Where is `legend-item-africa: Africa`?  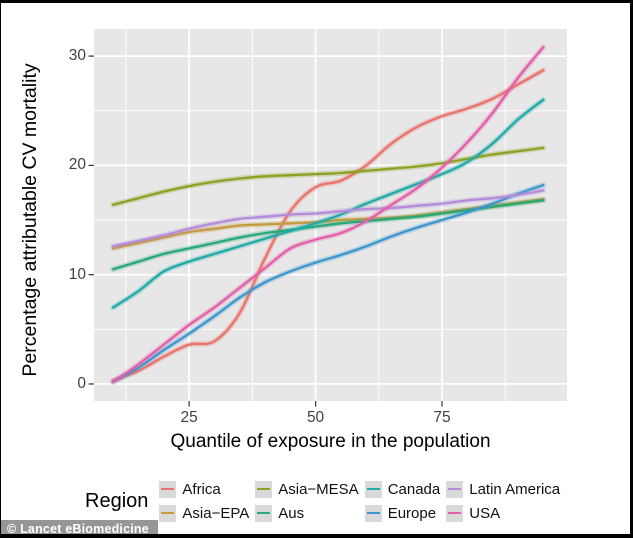
legend-item-africa: Africa is located at coordinates (204, 489).